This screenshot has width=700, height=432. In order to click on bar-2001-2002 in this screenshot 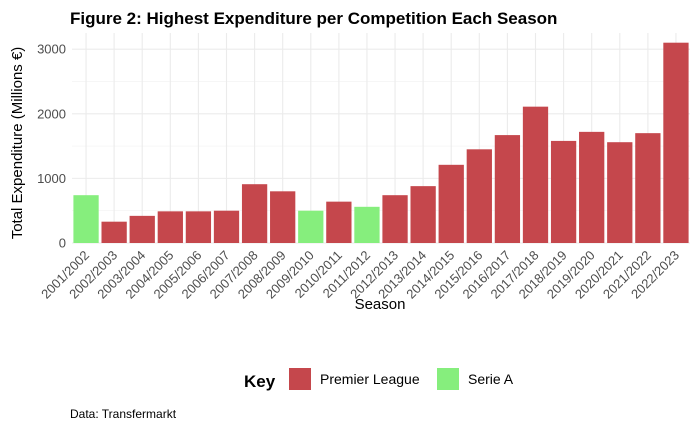, I will do `click(86, 219)`.